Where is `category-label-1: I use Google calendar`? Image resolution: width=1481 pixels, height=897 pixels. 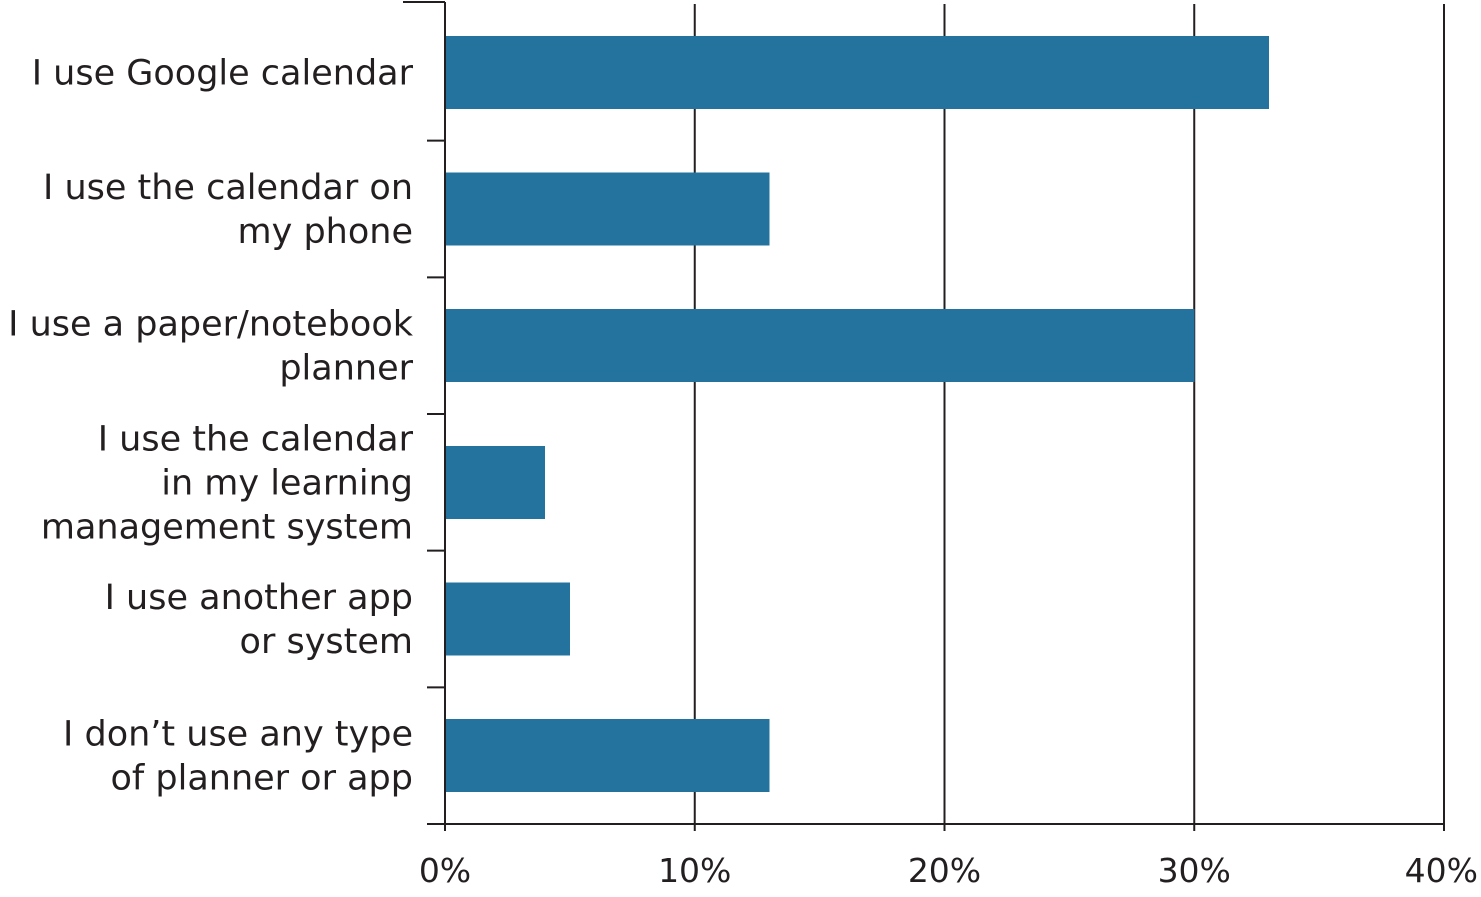
category-label-1: I use Google calendar is located at coordinates (223, 73).